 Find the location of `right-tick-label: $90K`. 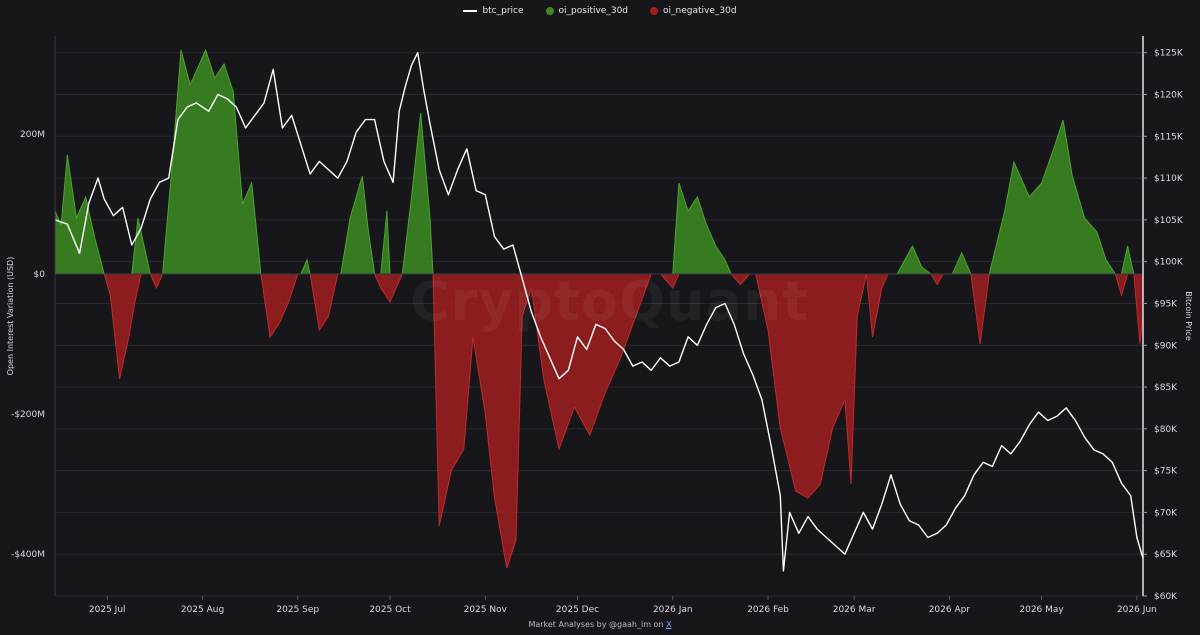

right-tick-label: $90K is located at coordinates (1166, 346).